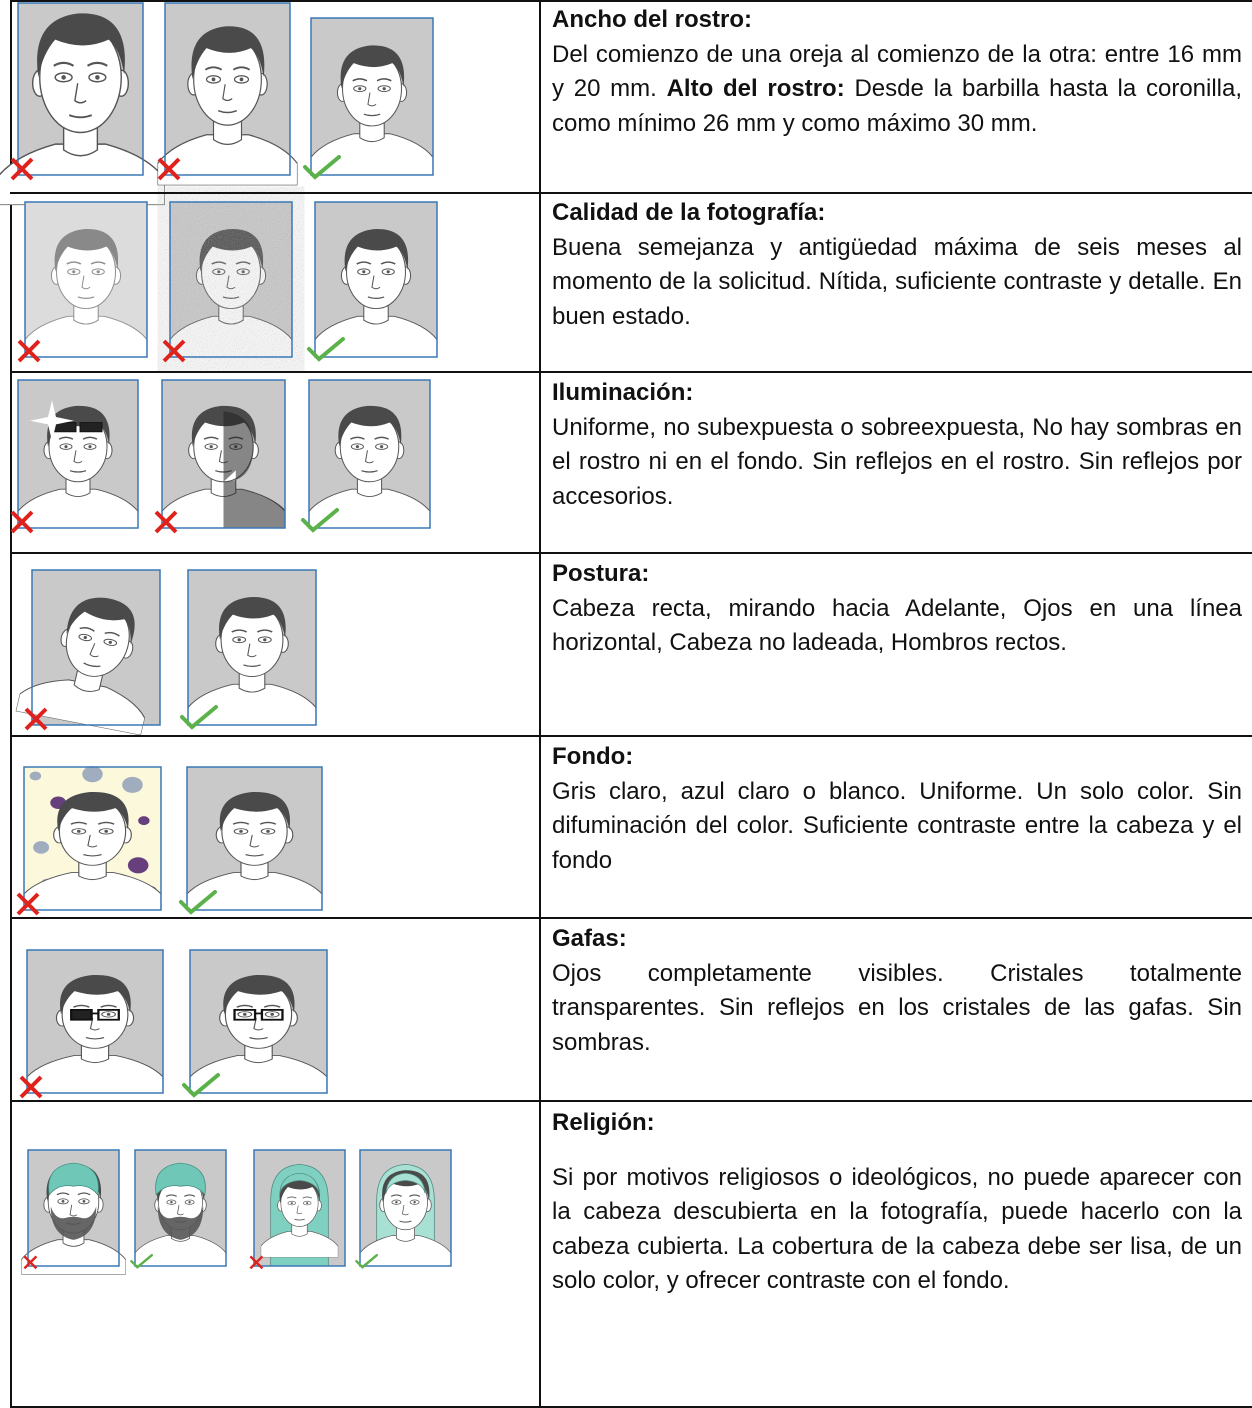 The height and width of the screenshot is (1408, 1252). What do you see at coordinates (603, 1122) in the screenshot?
I see `section-heading: Religión:` at bounding box center [603, 1122].